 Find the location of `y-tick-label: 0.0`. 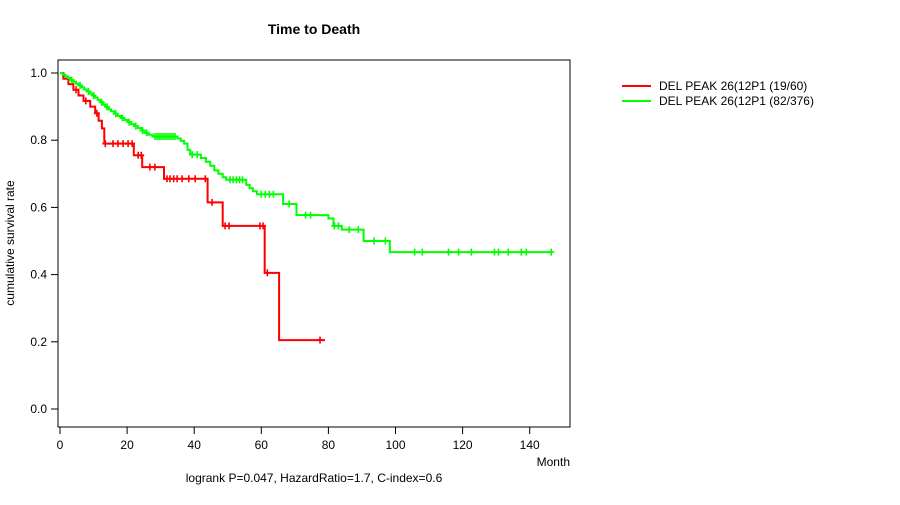

y-tick-label: 0.0 is located at coordinates (38, 409).